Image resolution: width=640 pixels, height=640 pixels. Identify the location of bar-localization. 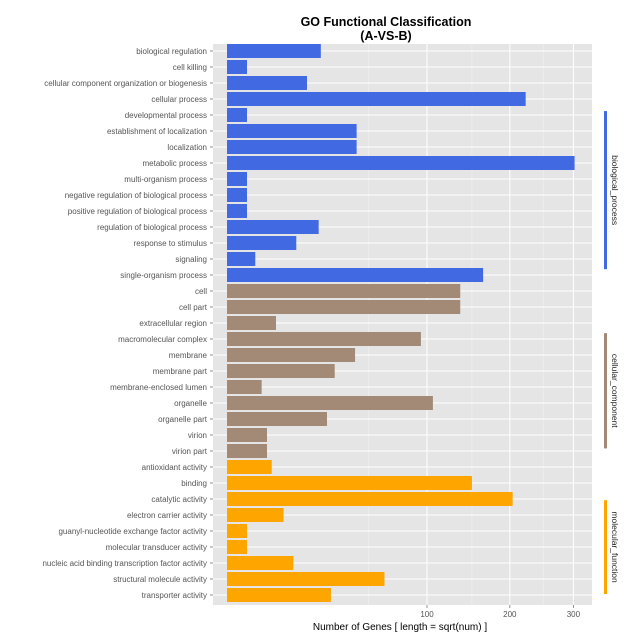
(292, 147).